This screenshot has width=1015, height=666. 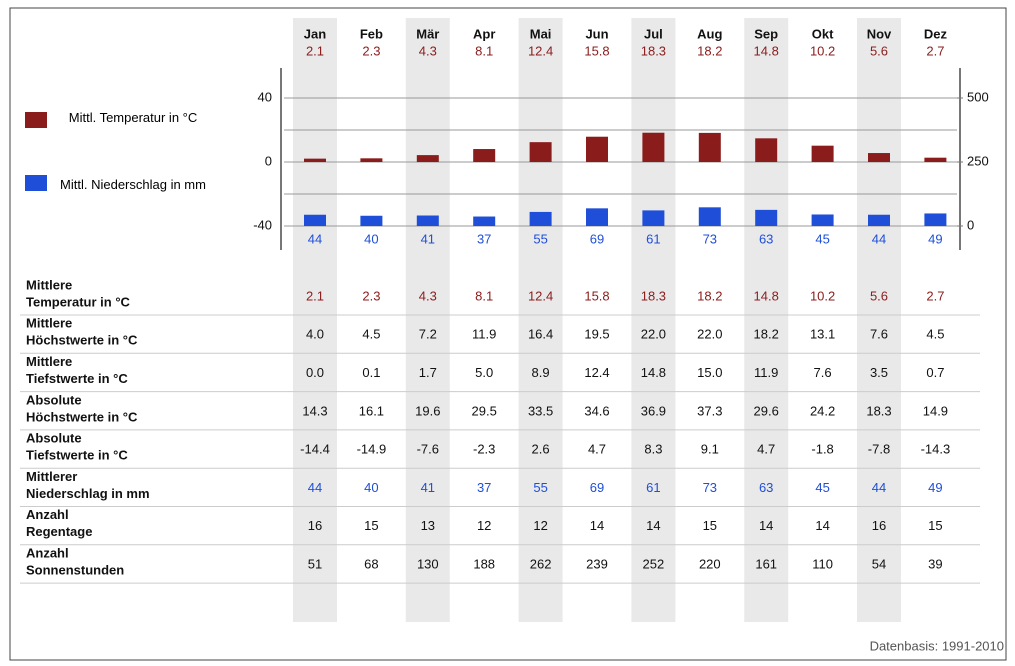 What do you see at coordinates (935, 564) in the screenshot?
I see `cell: 39` at bounding box center [935, 564].